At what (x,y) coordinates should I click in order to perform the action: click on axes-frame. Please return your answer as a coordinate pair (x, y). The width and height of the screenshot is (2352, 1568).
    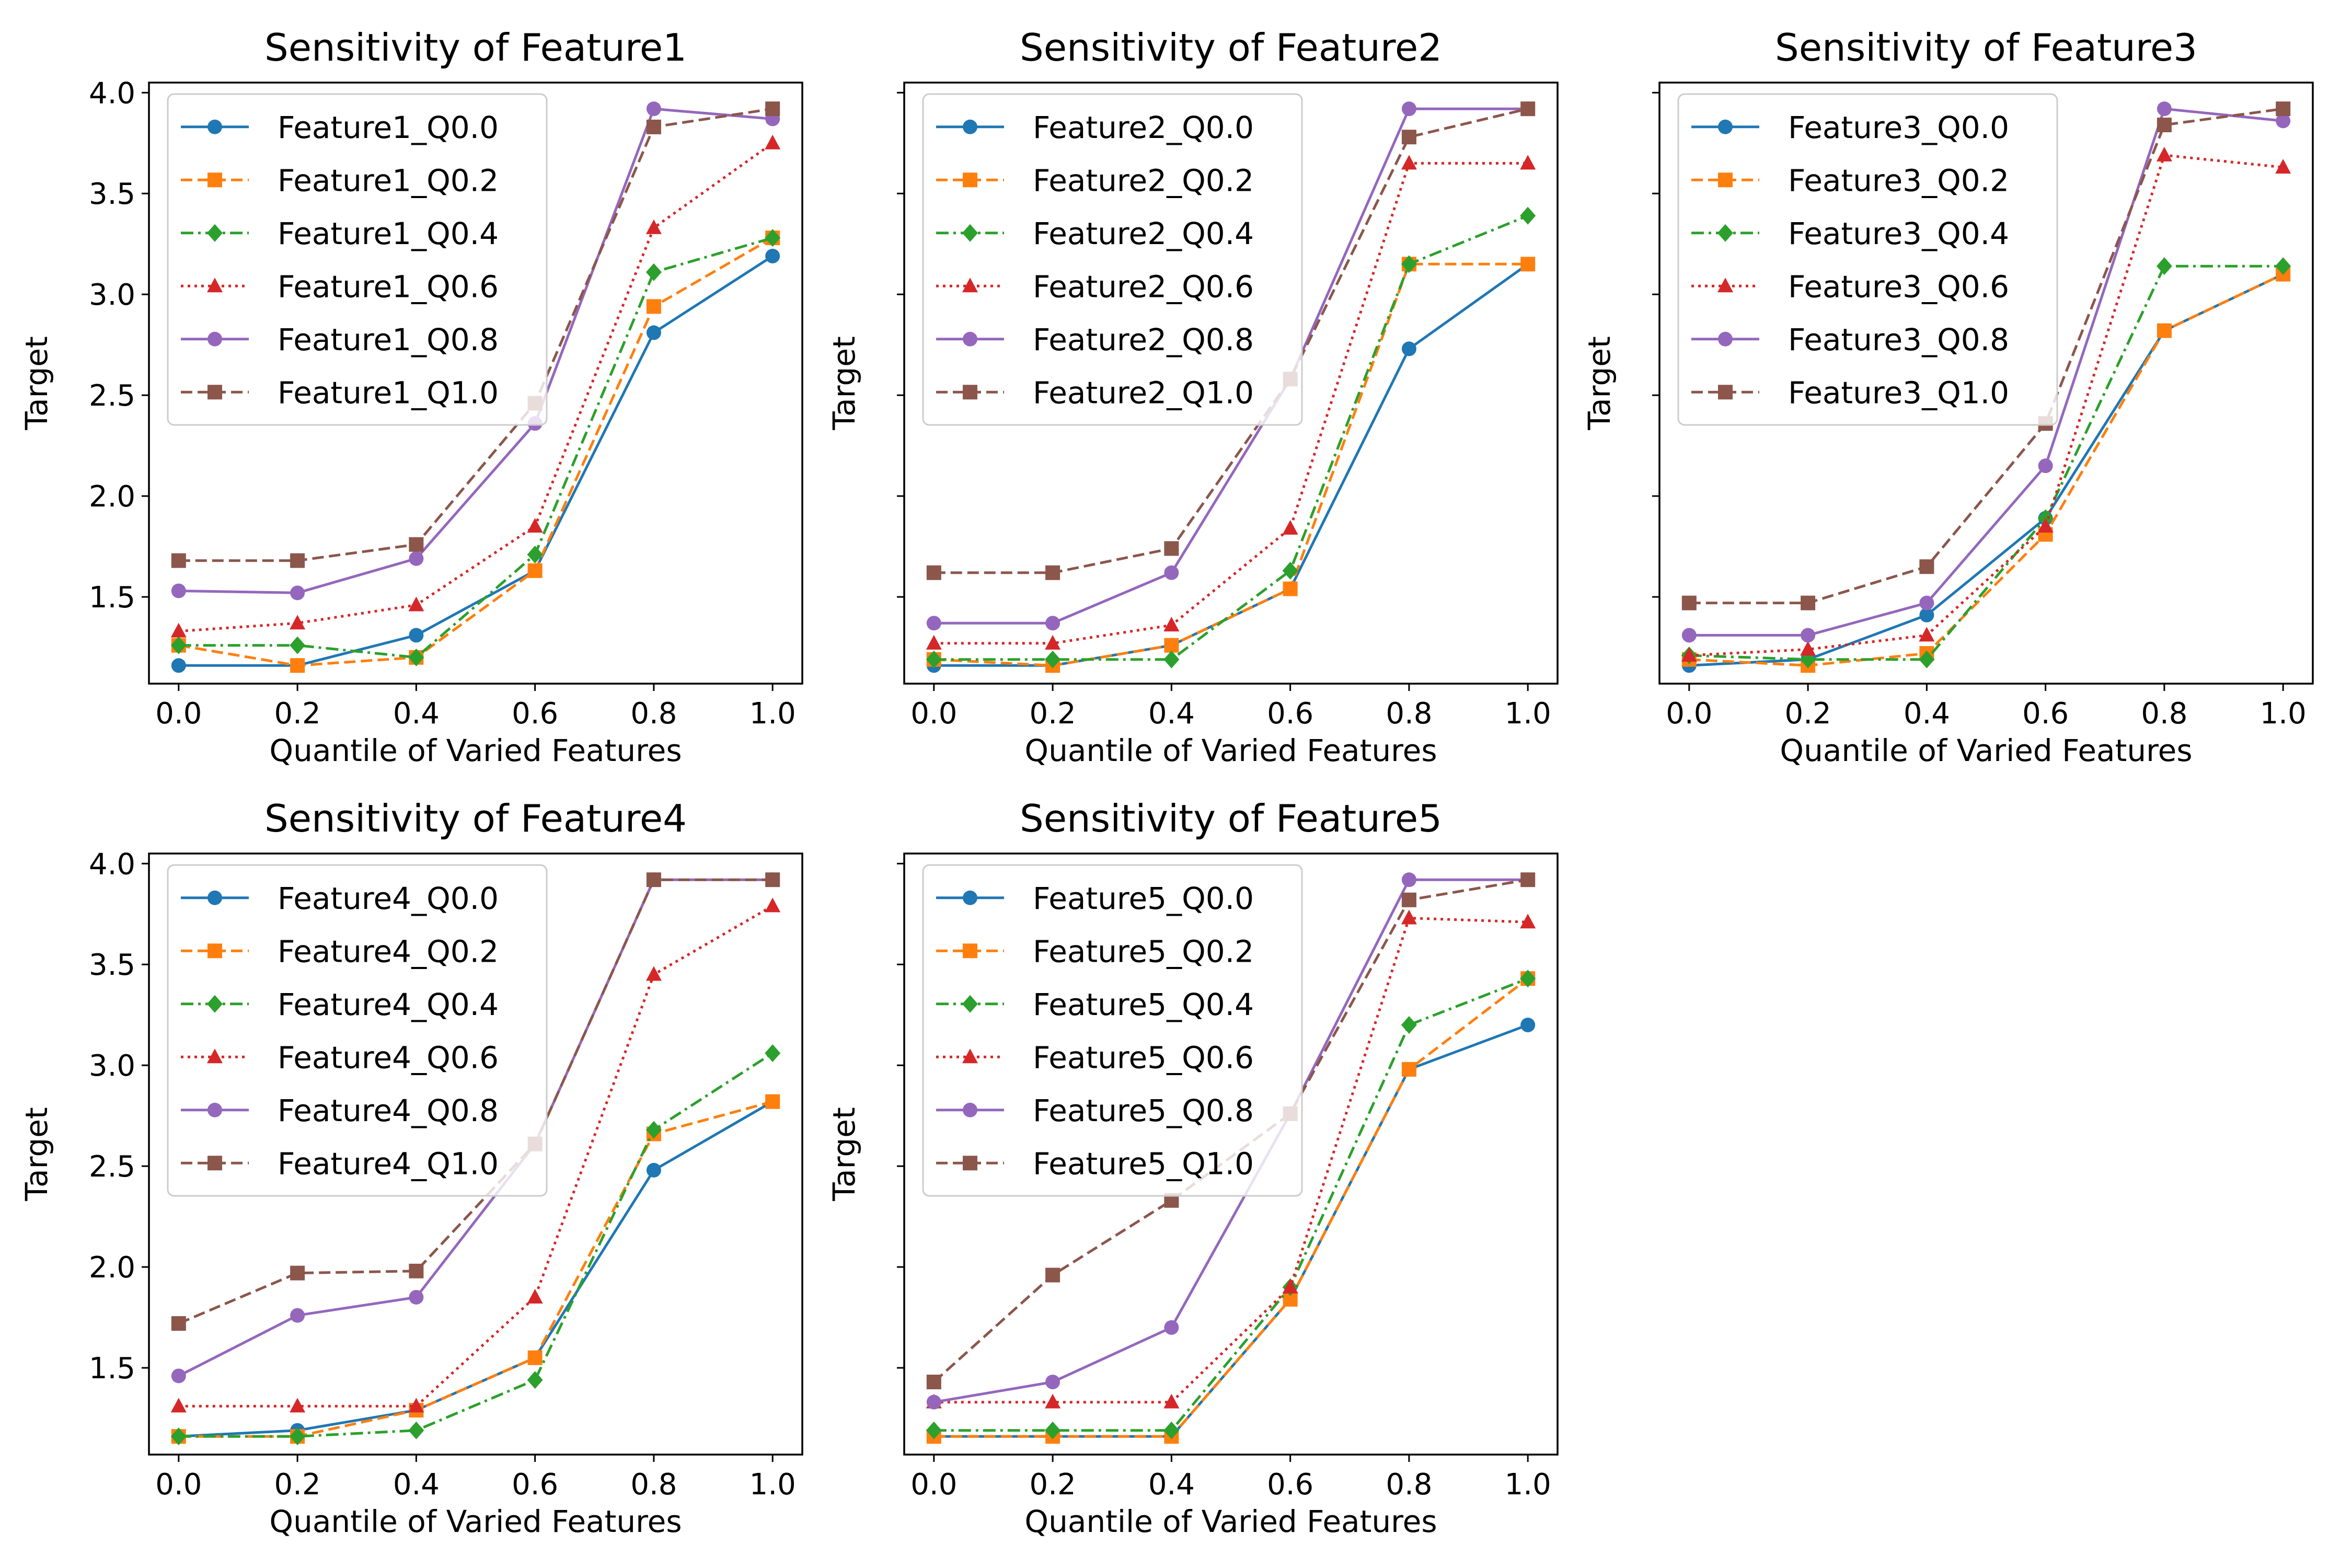
    Looking at the image, I should click on (1231, 1154).